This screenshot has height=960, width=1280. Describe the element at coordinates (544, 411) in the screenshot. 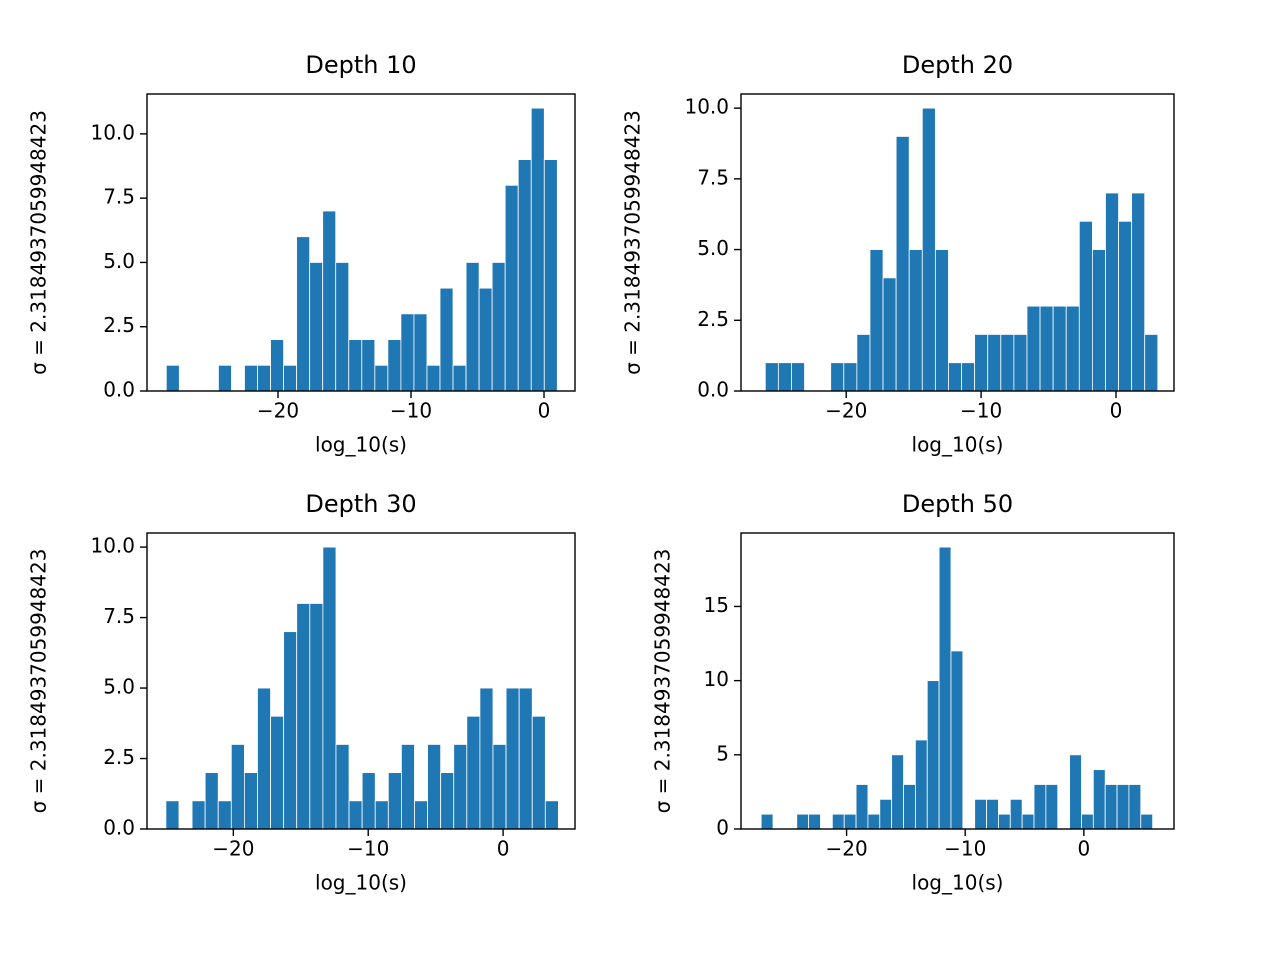

I see `x-tick-label: 0` at that location.